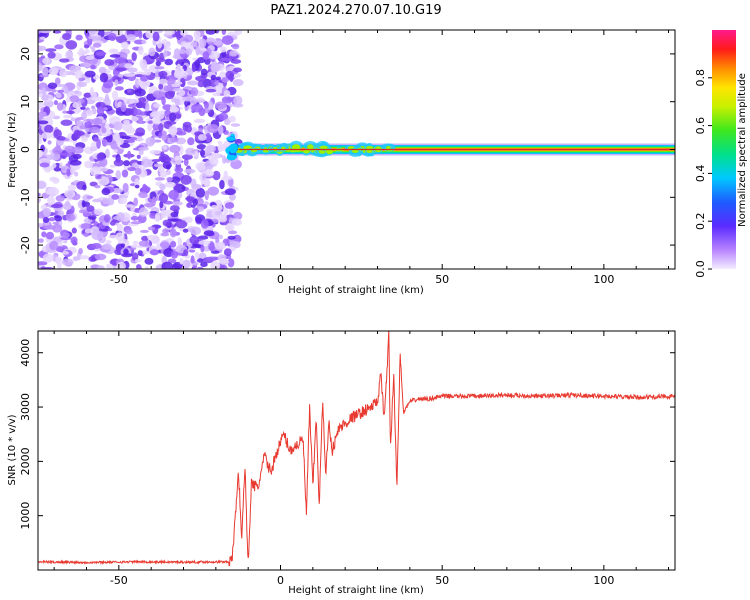 Image resolution: width=750 pixels, height=600 pixels. What do you see at coordinates (280, 279) in the screenshot?
I see `spectrogram-xtick-label: 0` at bounding box center [280, 279].